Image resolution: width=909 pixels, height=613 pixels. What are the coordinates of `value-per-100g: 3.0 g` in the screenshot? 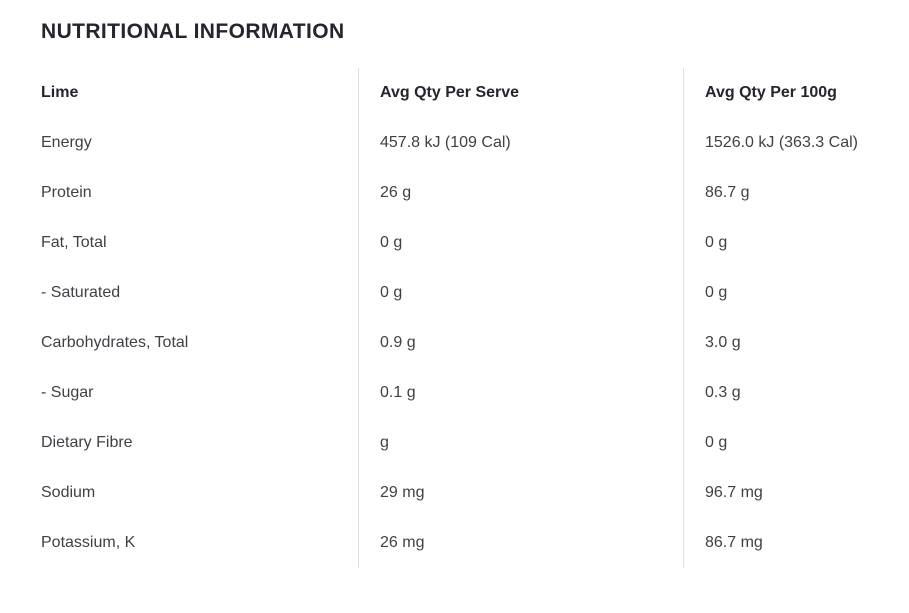 It's located at (796, 343).